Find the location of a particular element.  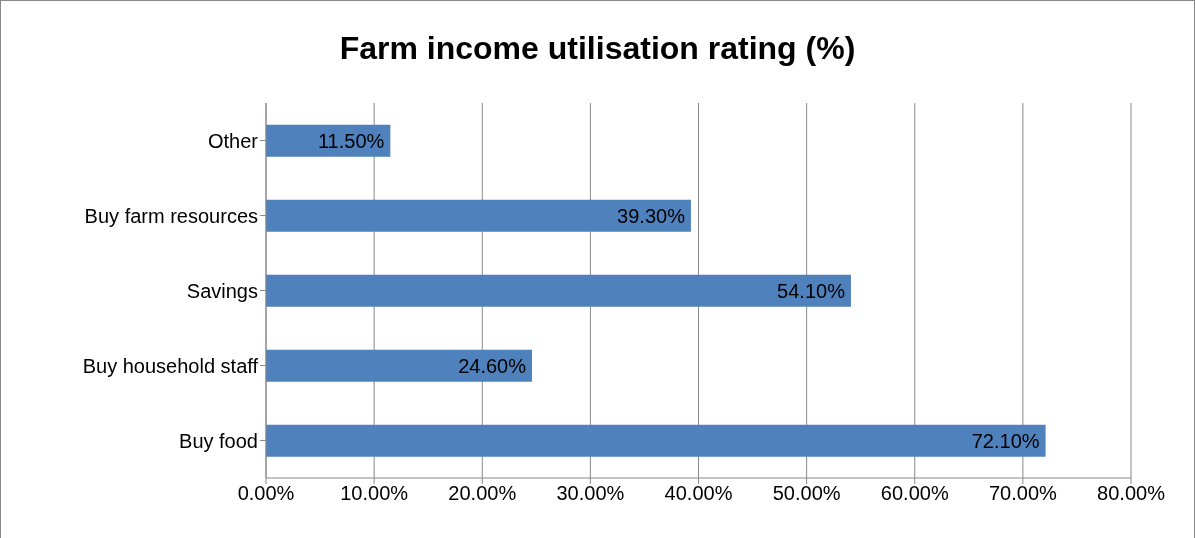

x-tick-label: 40.00% is located at coordinates (698, 493).